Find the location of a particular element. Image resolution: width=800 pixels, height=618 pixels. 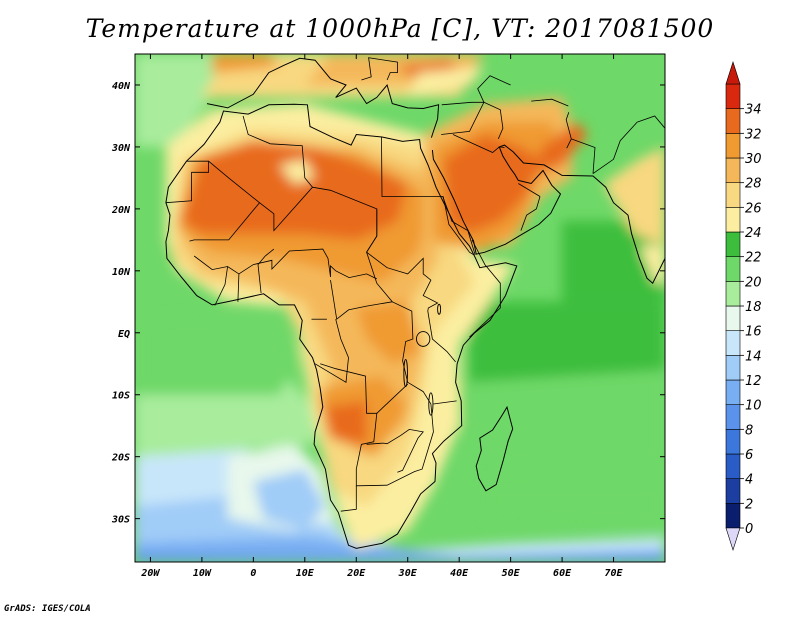

x-tick-label: 30E is located at coordinates (408, 573).